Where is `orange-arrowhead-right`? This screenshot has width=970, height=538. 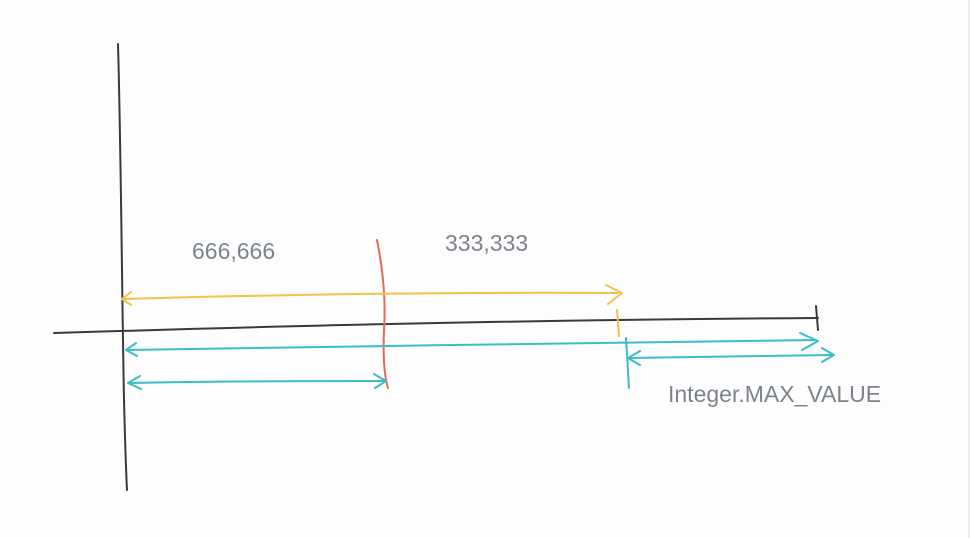
orange-arrowhead-right is located at coordinates (614, 294).